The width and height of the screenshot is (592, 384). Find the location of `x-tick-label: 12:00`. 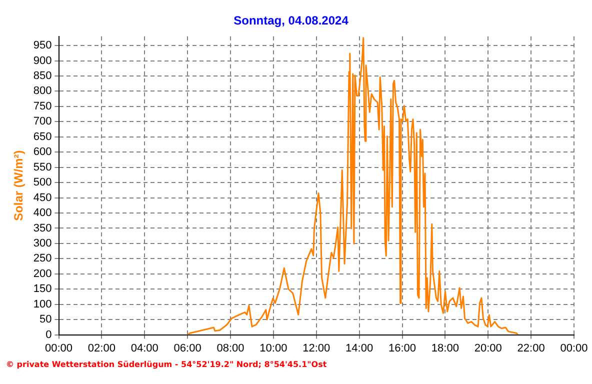

x-tick-label: 12:00 is located at coordinates (316, 348).